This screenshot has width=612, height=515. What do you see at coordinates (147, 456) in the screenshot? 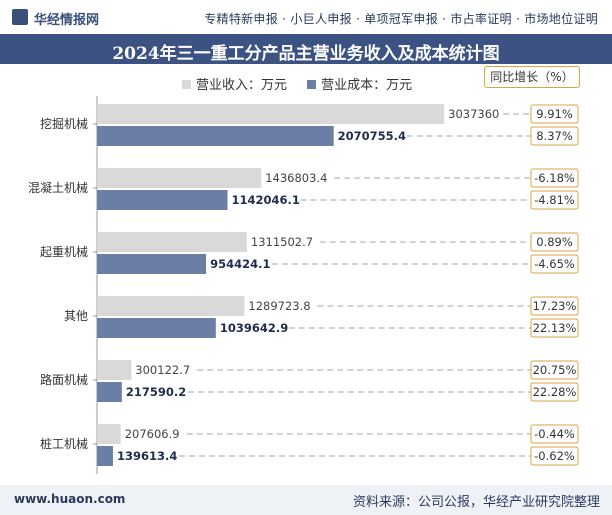
I see `cost-value-label: 139613.4` at bounding box center [147, 456].